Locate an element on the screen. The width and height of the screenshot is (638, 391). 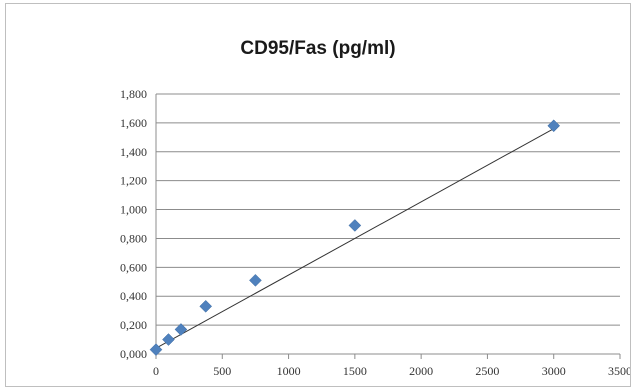
y-tick-label: 1,400 is located at coordinates (133, 152).